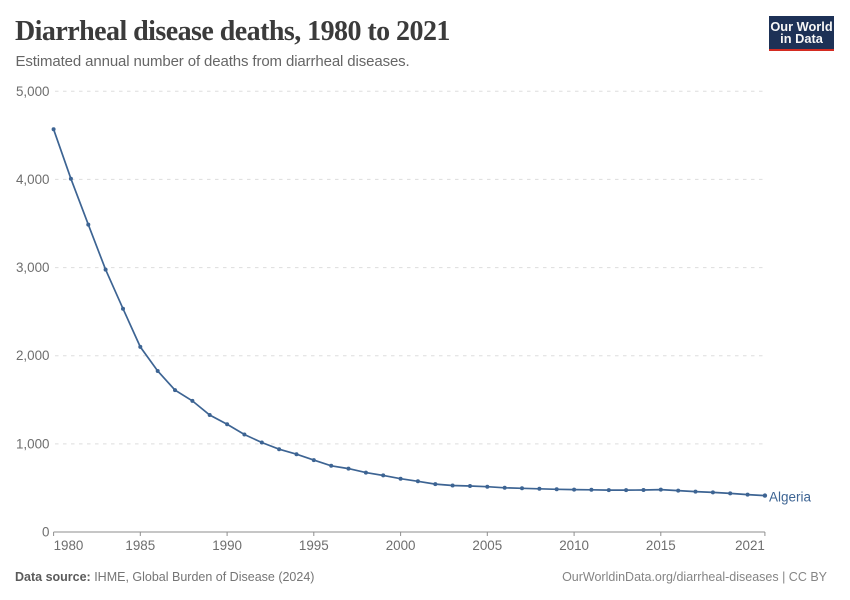  Describe the element at coordinates (574, 545) in the screenshot. I see `svg-text: 2010` at that location.